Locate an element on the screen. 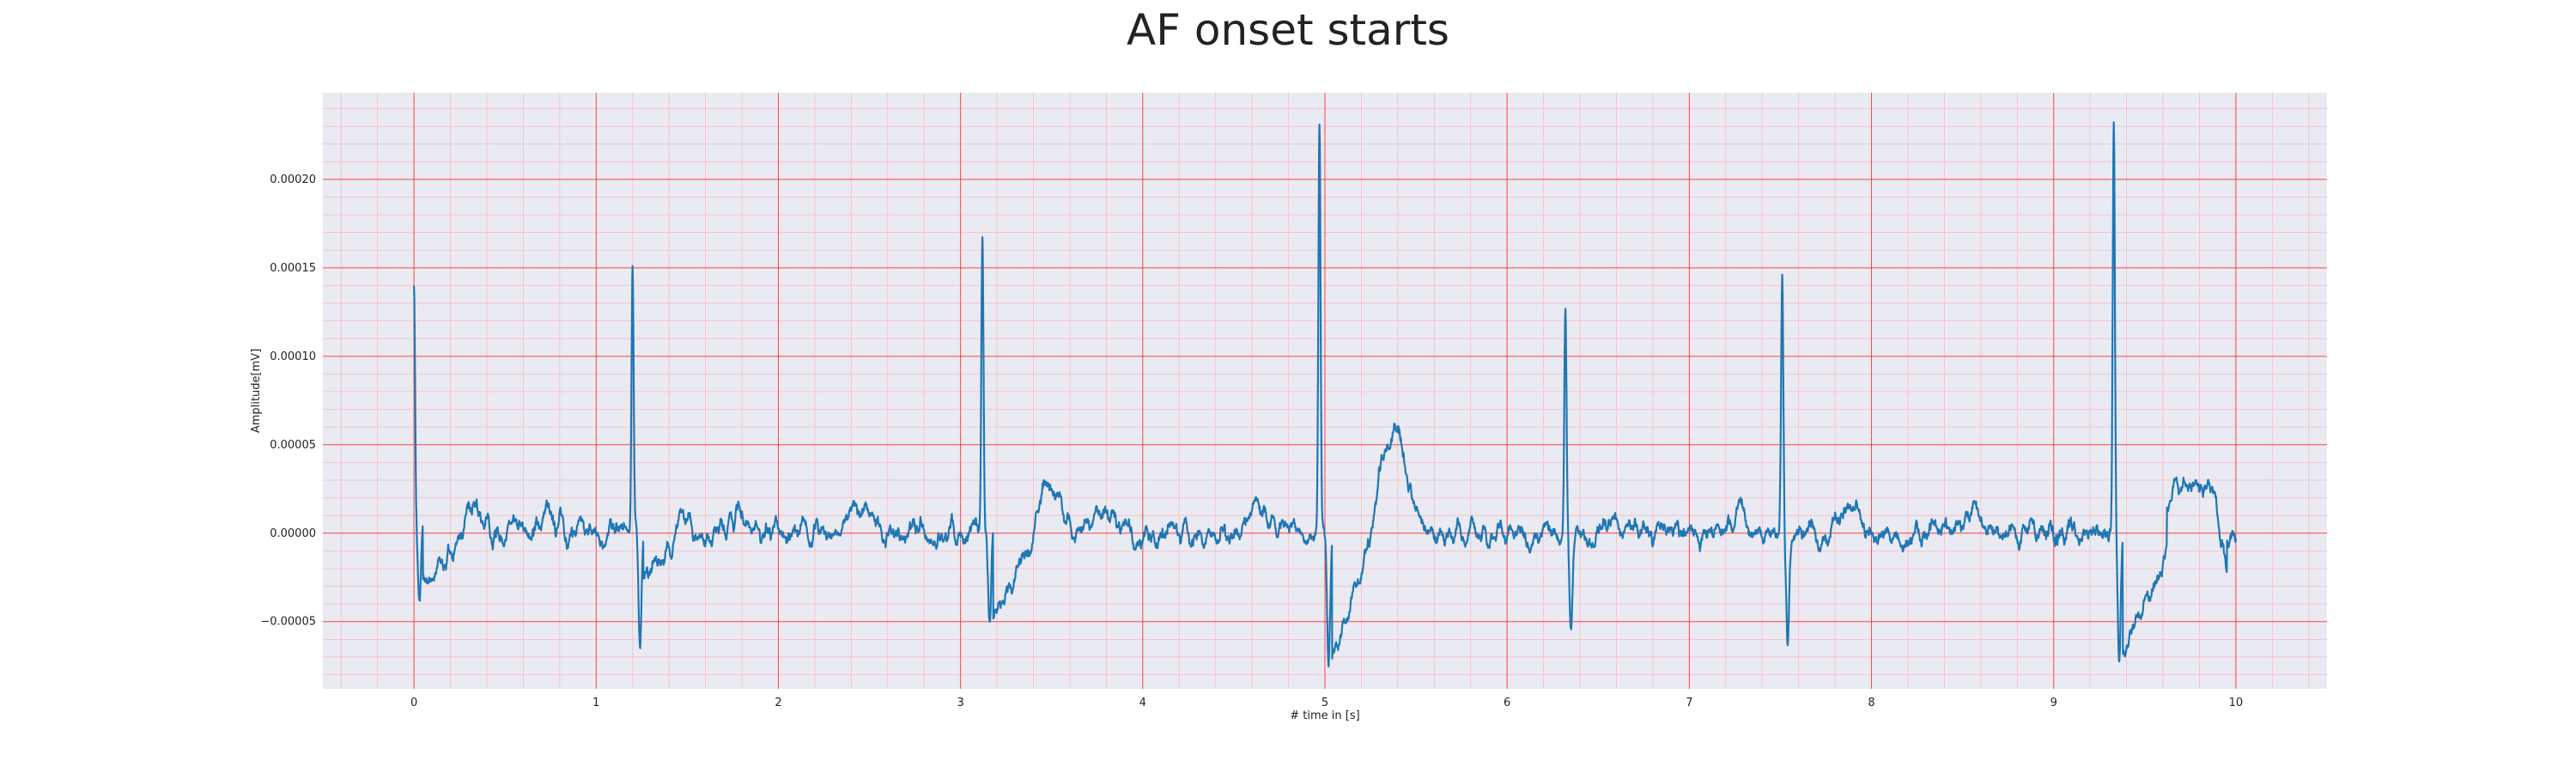  y-tick-label: −0.00005 is located at coordinates (288, 622).